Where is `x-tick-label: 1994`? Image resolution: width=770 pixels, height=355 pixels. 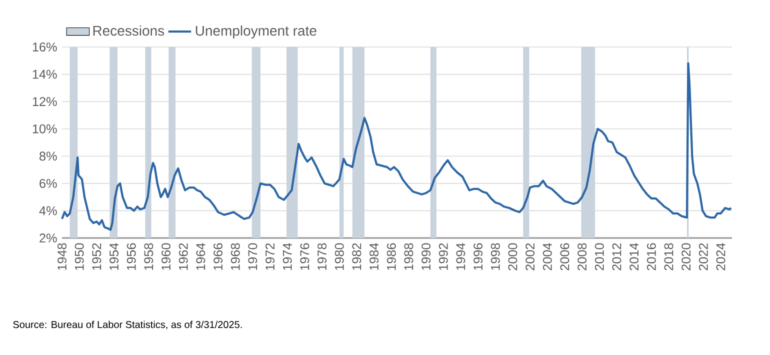 x-tick-label: 1994 is located at coordinates (461, 256).